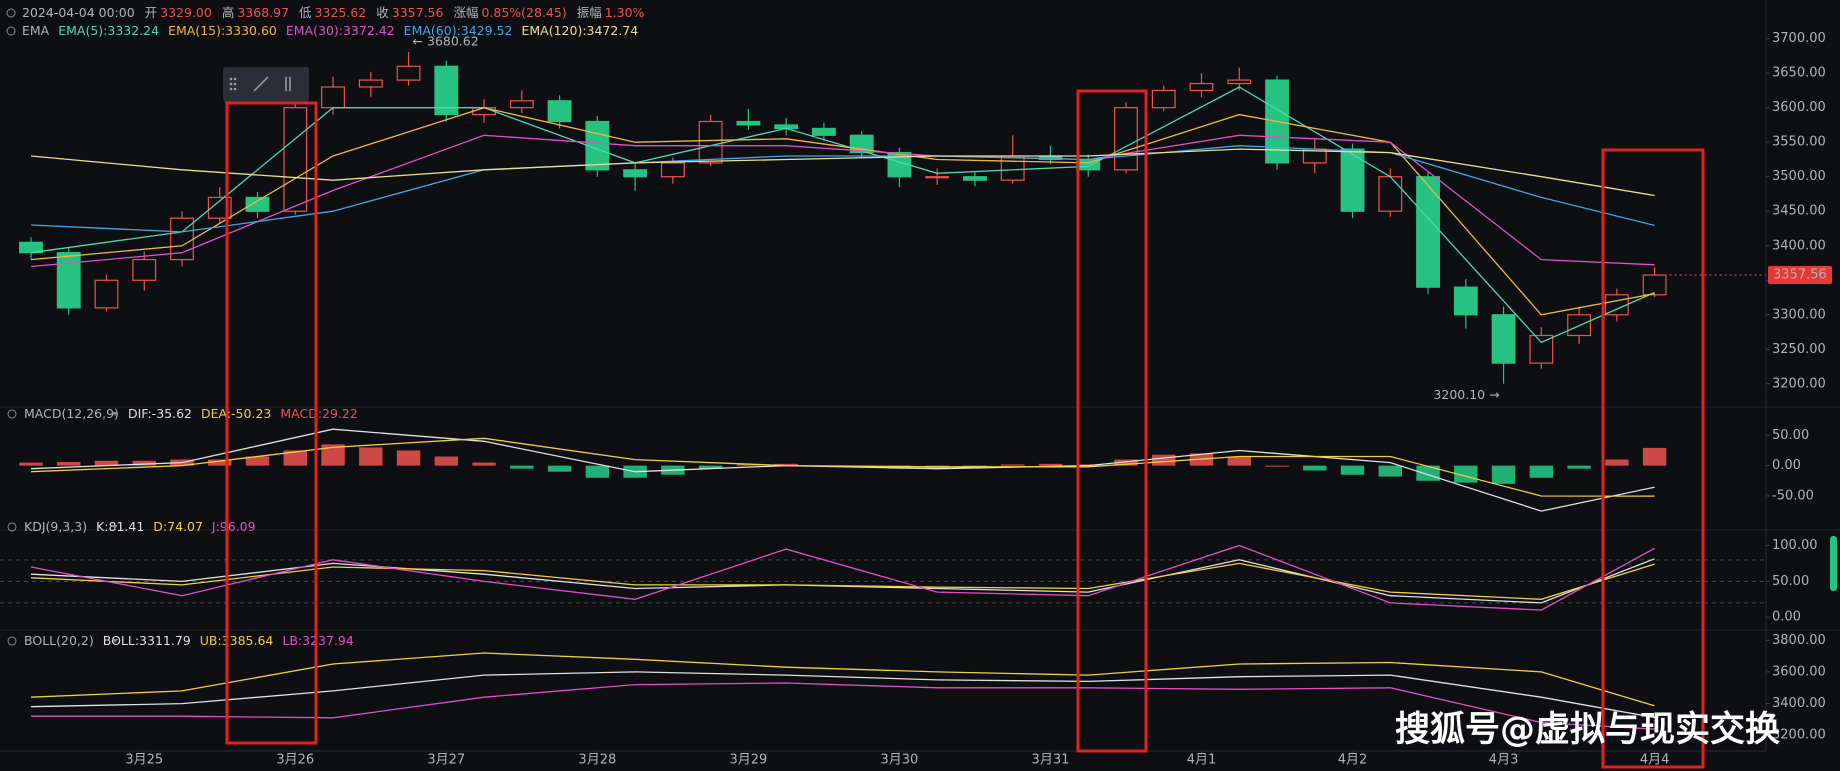 Image resolution: width=1840 pixels, height=771 pixels. Describe the element at coordinates (1793, 495) in the screenshot. I see `y-tick-label: -50.00` at that location.